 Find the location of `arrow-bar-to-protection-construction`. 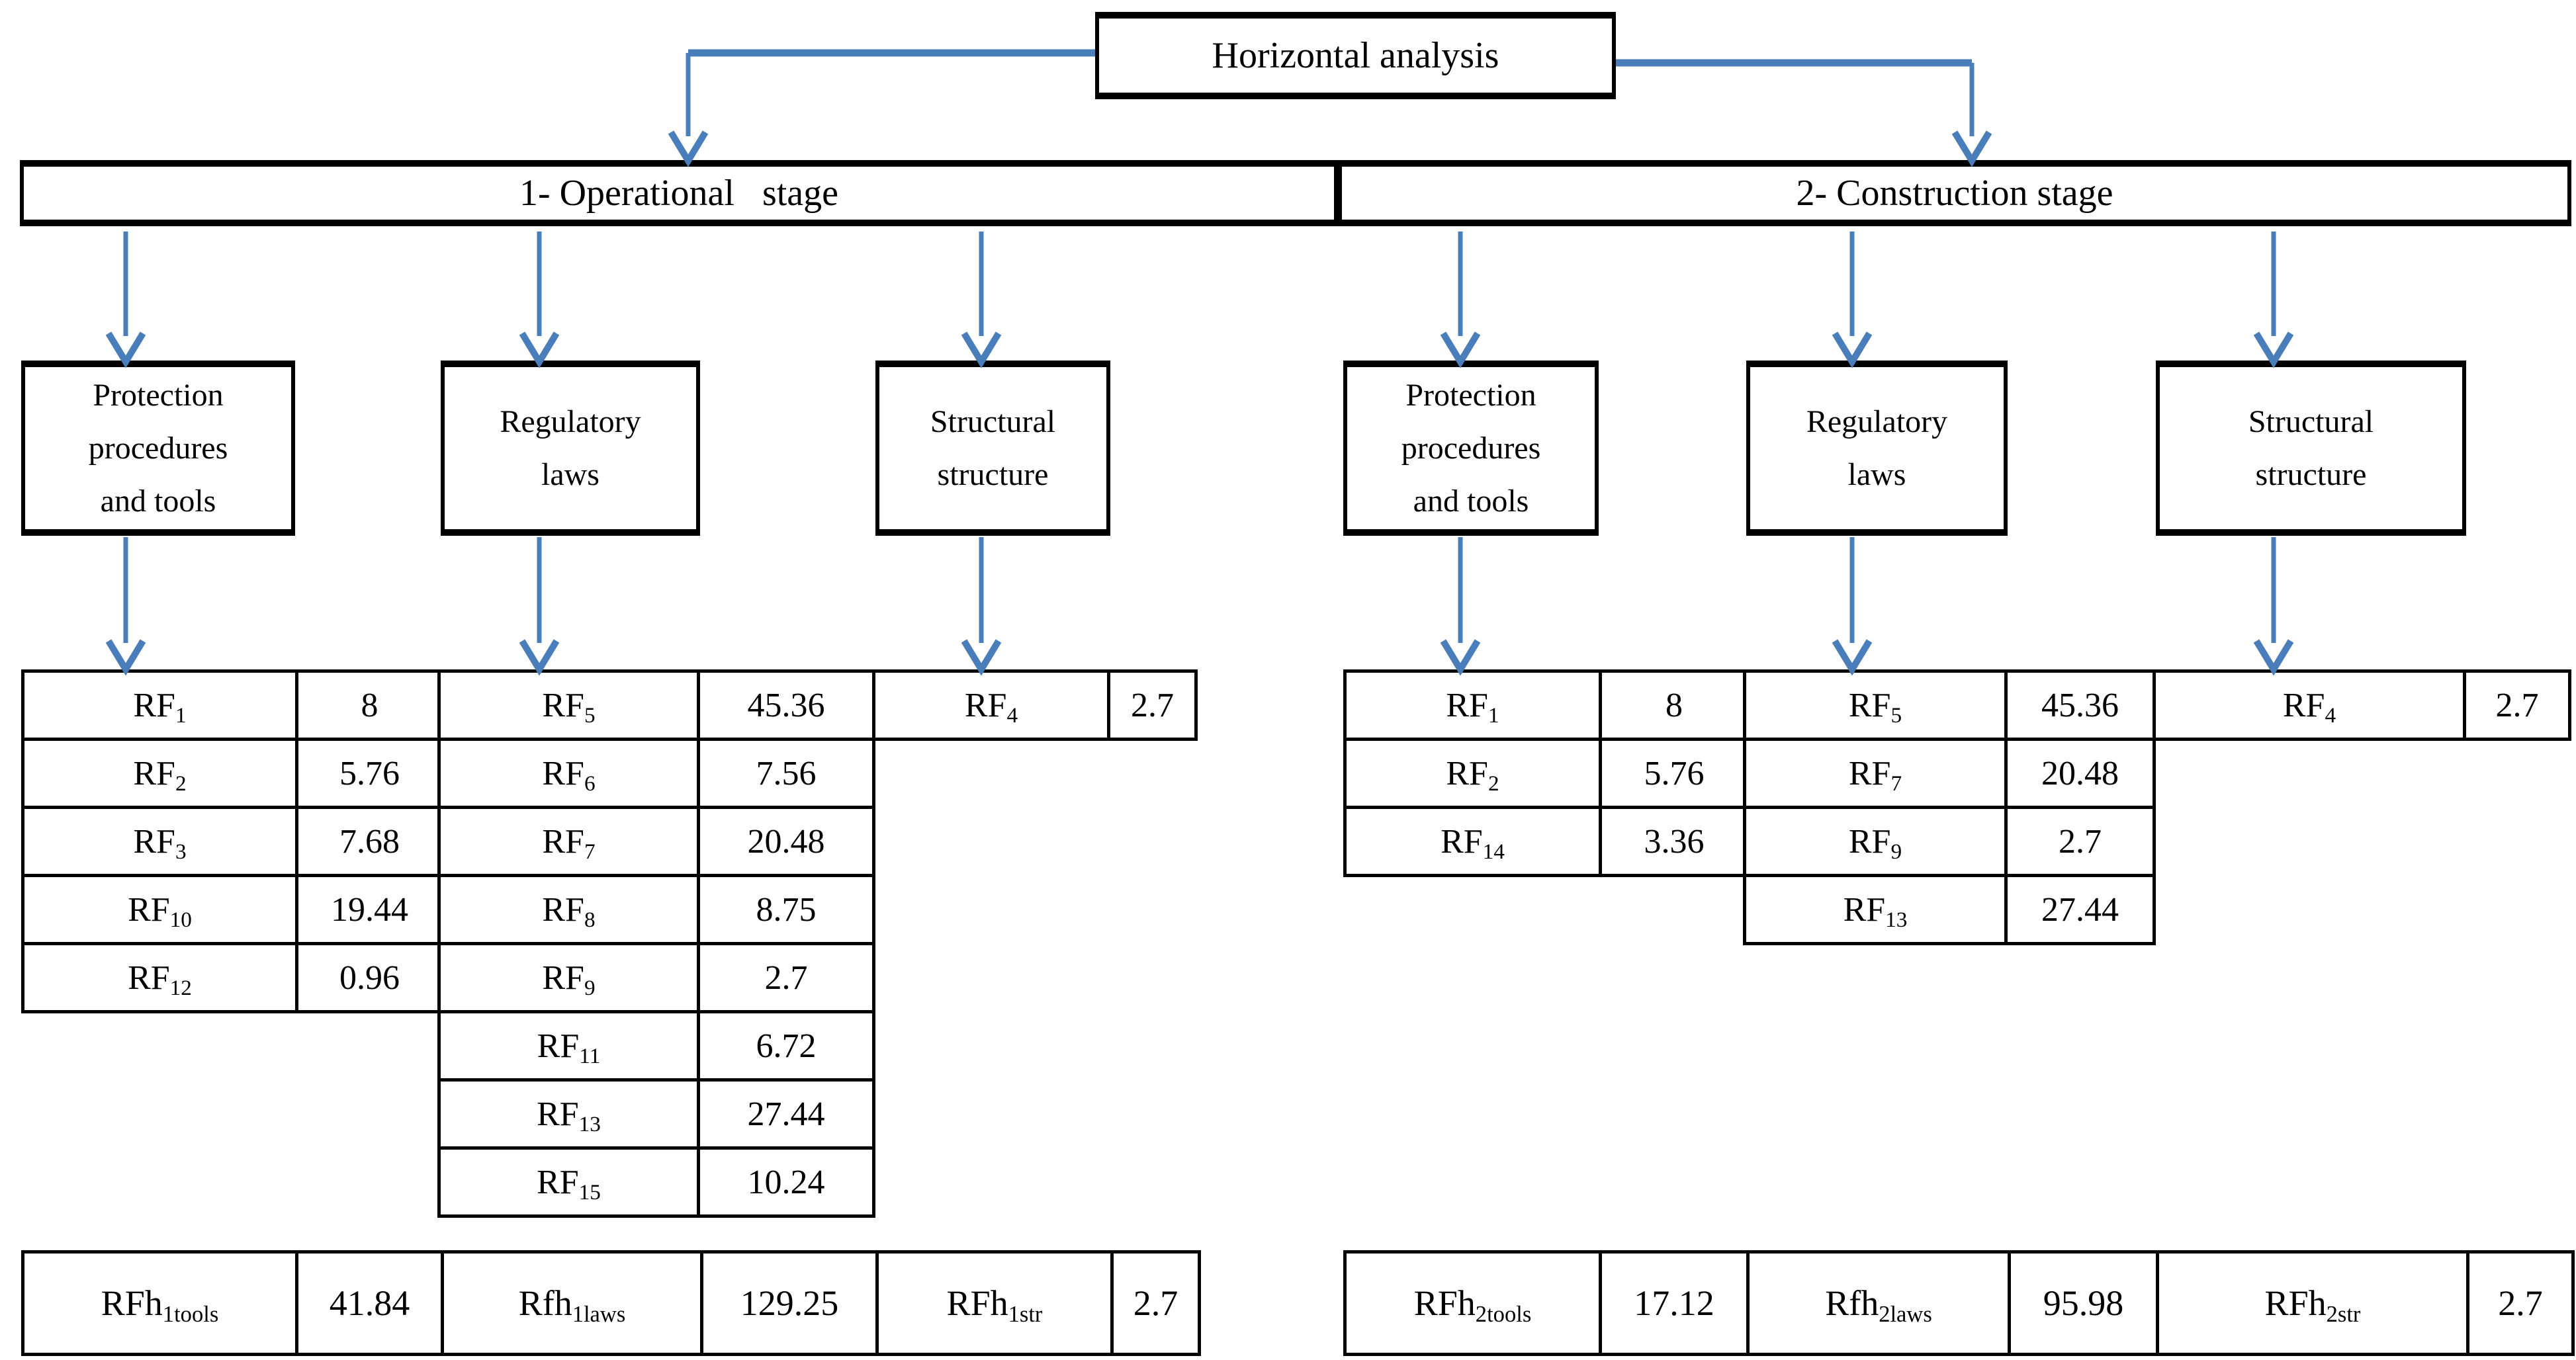

arrow-bar-to-protection-construction is located at coordinates (1460, 300).